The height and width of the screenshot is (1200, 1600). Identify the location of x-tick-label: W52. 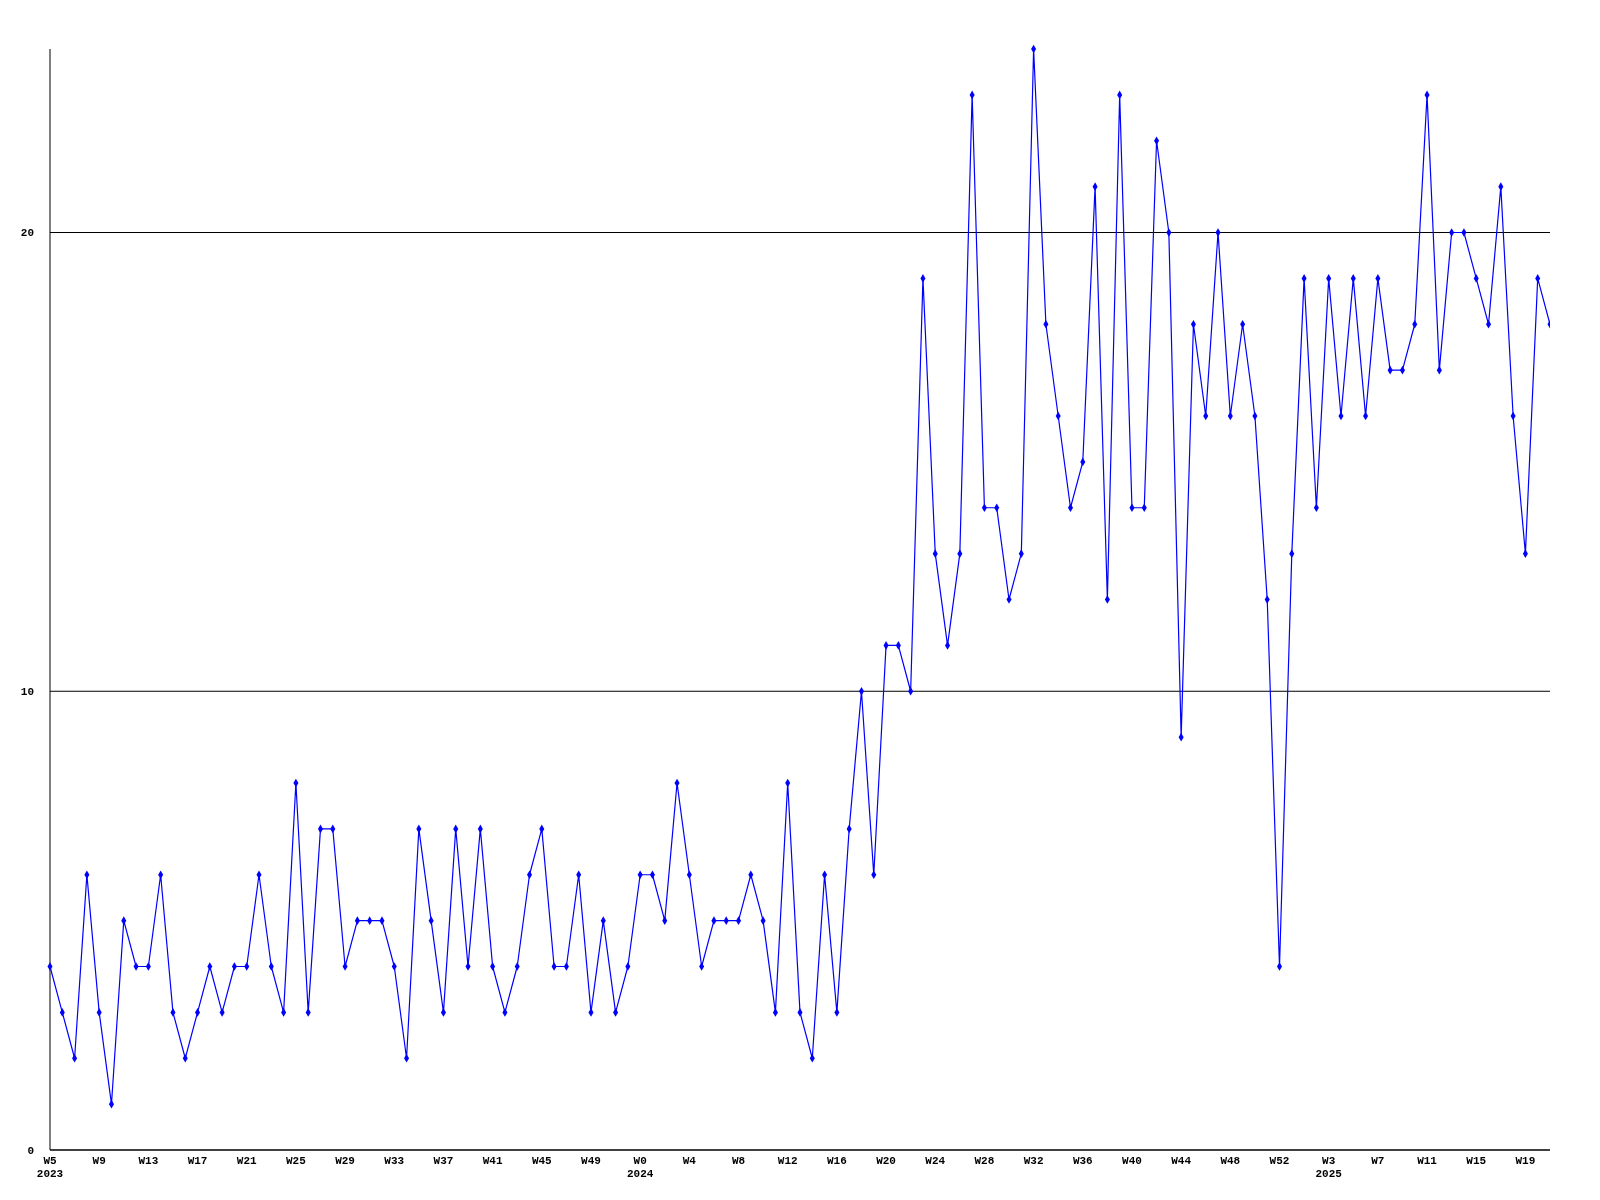
(1279, 1161).